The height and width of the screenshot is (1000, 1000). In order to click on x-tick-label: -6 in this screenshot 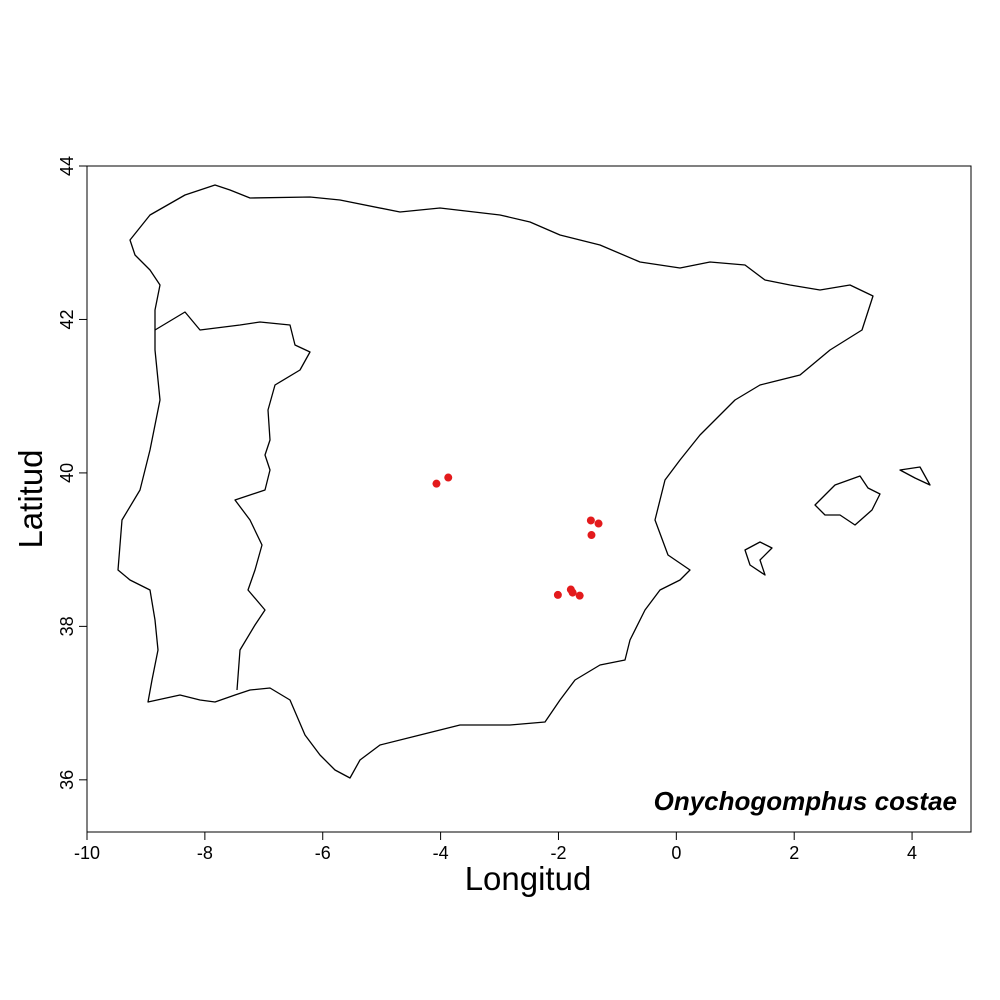, I will do `click(323, 853)`.